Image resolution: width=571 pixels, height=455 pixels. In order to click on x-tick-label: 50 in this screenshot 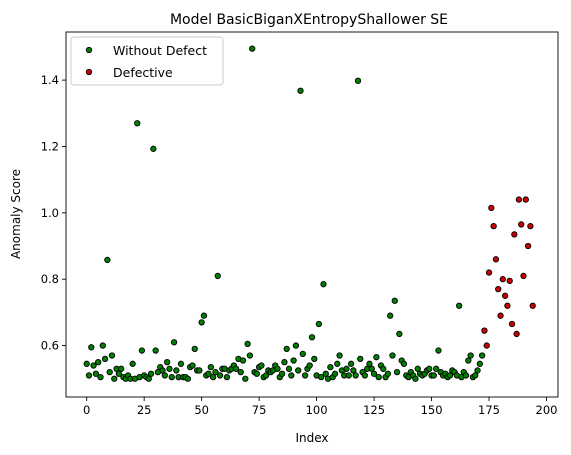, I will do `click(201, 410)`.